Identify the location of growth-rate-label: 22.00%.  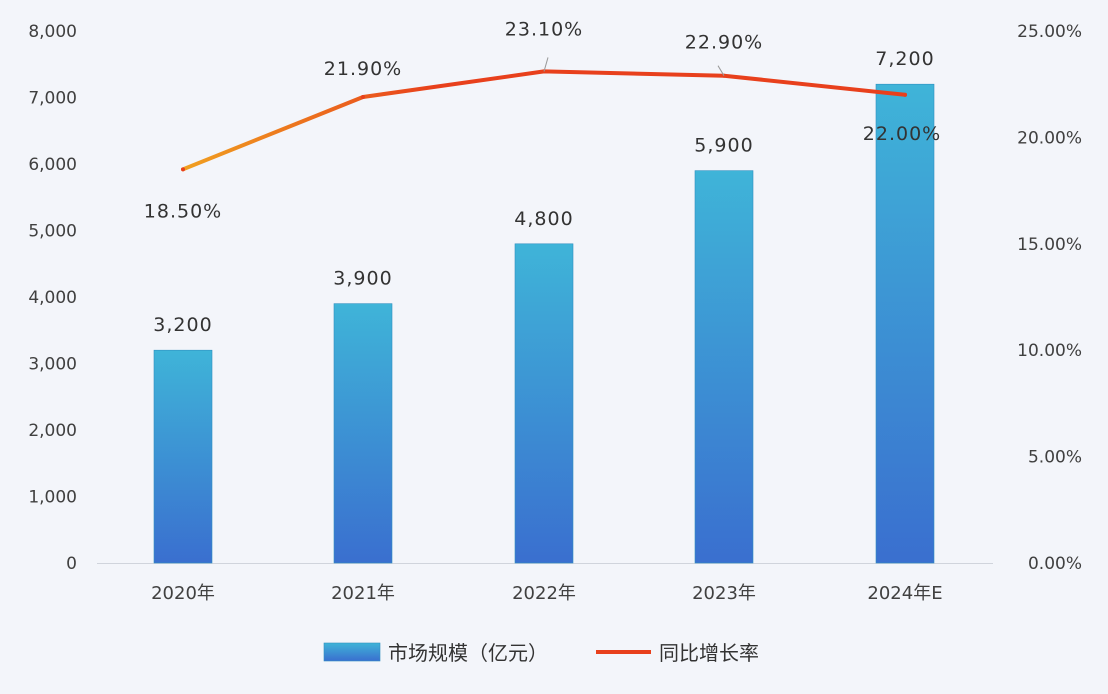
(902, 134).